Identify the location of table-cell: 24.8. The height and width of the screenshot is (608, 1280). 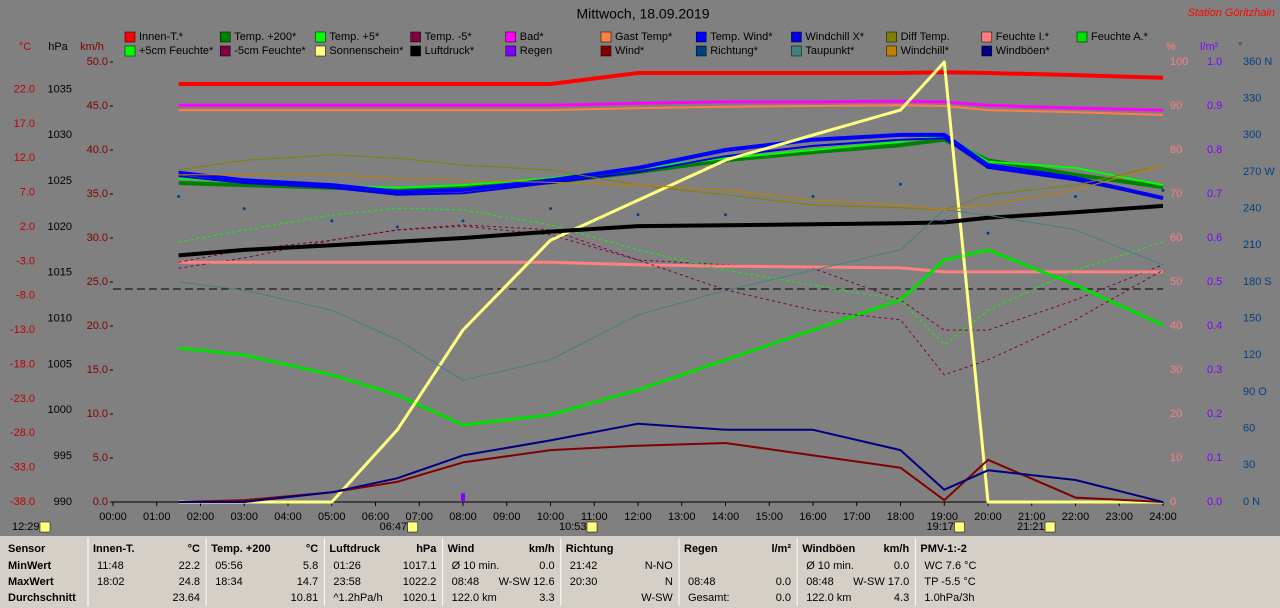
(189, 582).